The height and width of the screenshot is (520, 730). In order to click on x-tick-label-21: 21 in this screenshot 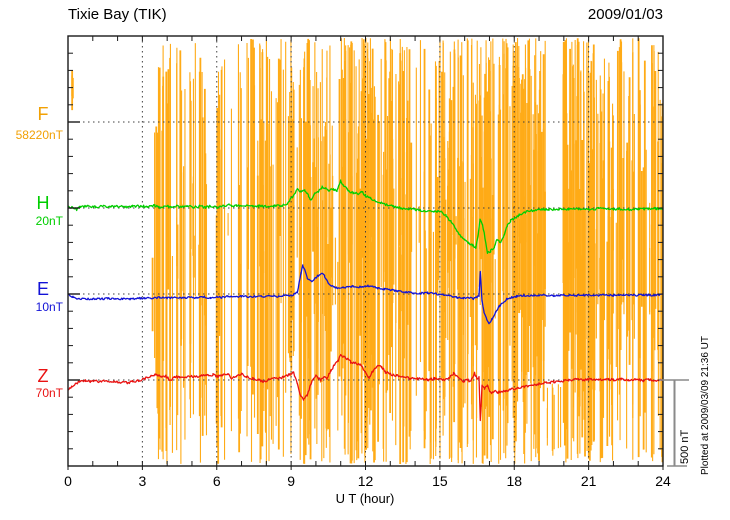, I will do `click(588, 481)`.